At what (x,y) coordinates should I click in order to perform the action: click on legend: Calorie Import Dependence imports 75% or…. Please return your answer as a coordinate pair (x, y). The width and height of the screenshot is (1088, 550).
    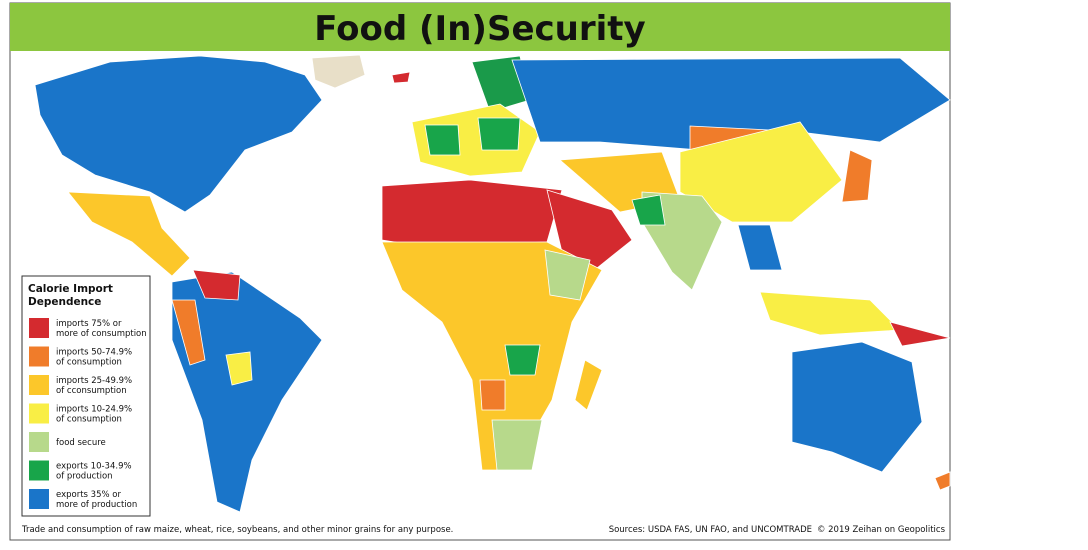
    Looking at the image, I should click on (86, 396).